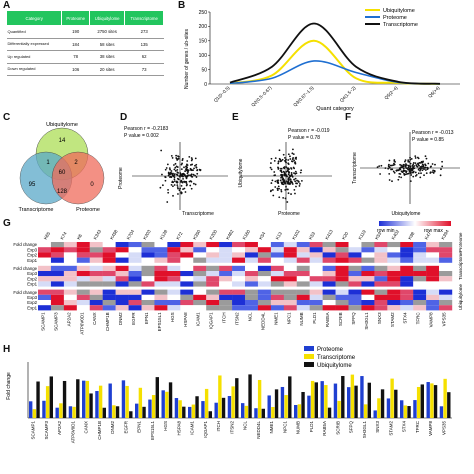 The height and width of the screenshot is (474, 474). I want to click on legend-swatch-ubiquitylome, so click(309, 364).